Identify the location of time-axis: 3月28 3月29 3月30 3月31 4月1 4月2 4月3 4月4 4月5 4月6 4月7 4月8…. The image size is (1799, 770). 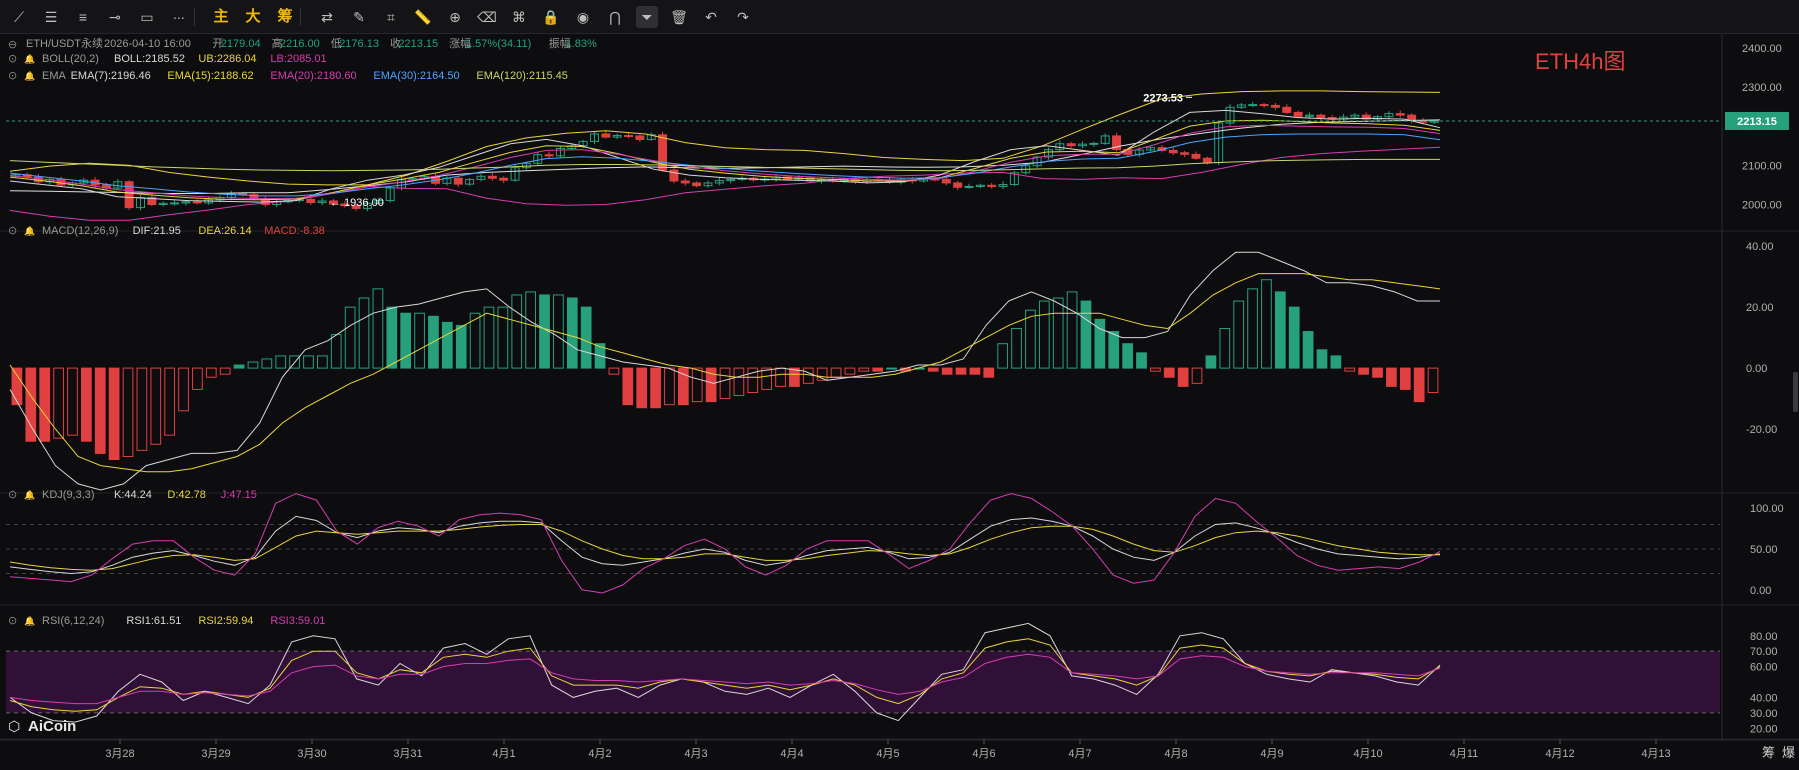
(899, 749).